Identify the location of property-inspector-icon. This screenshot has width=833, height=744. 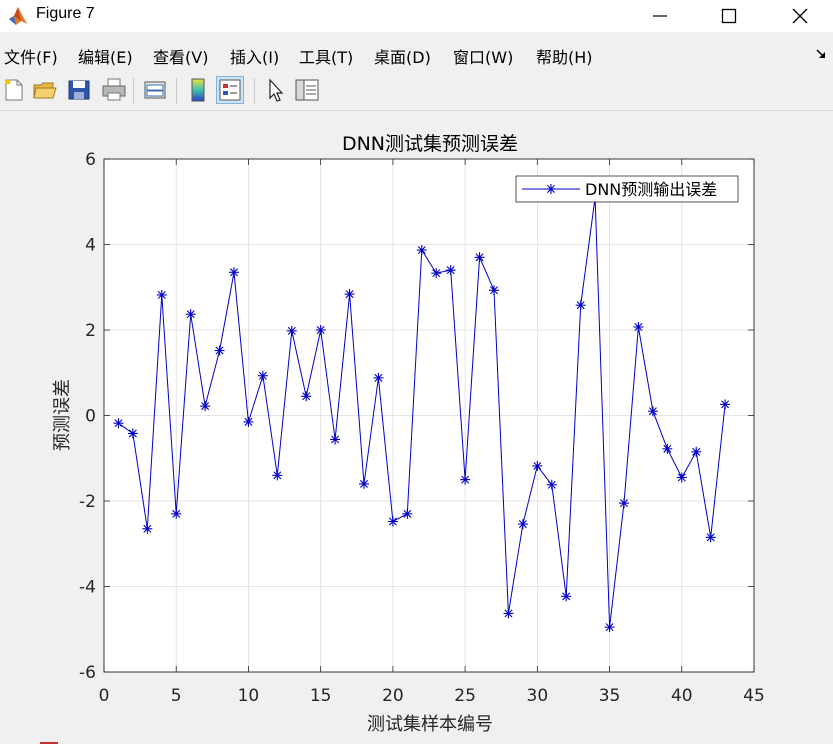
(307, 90).